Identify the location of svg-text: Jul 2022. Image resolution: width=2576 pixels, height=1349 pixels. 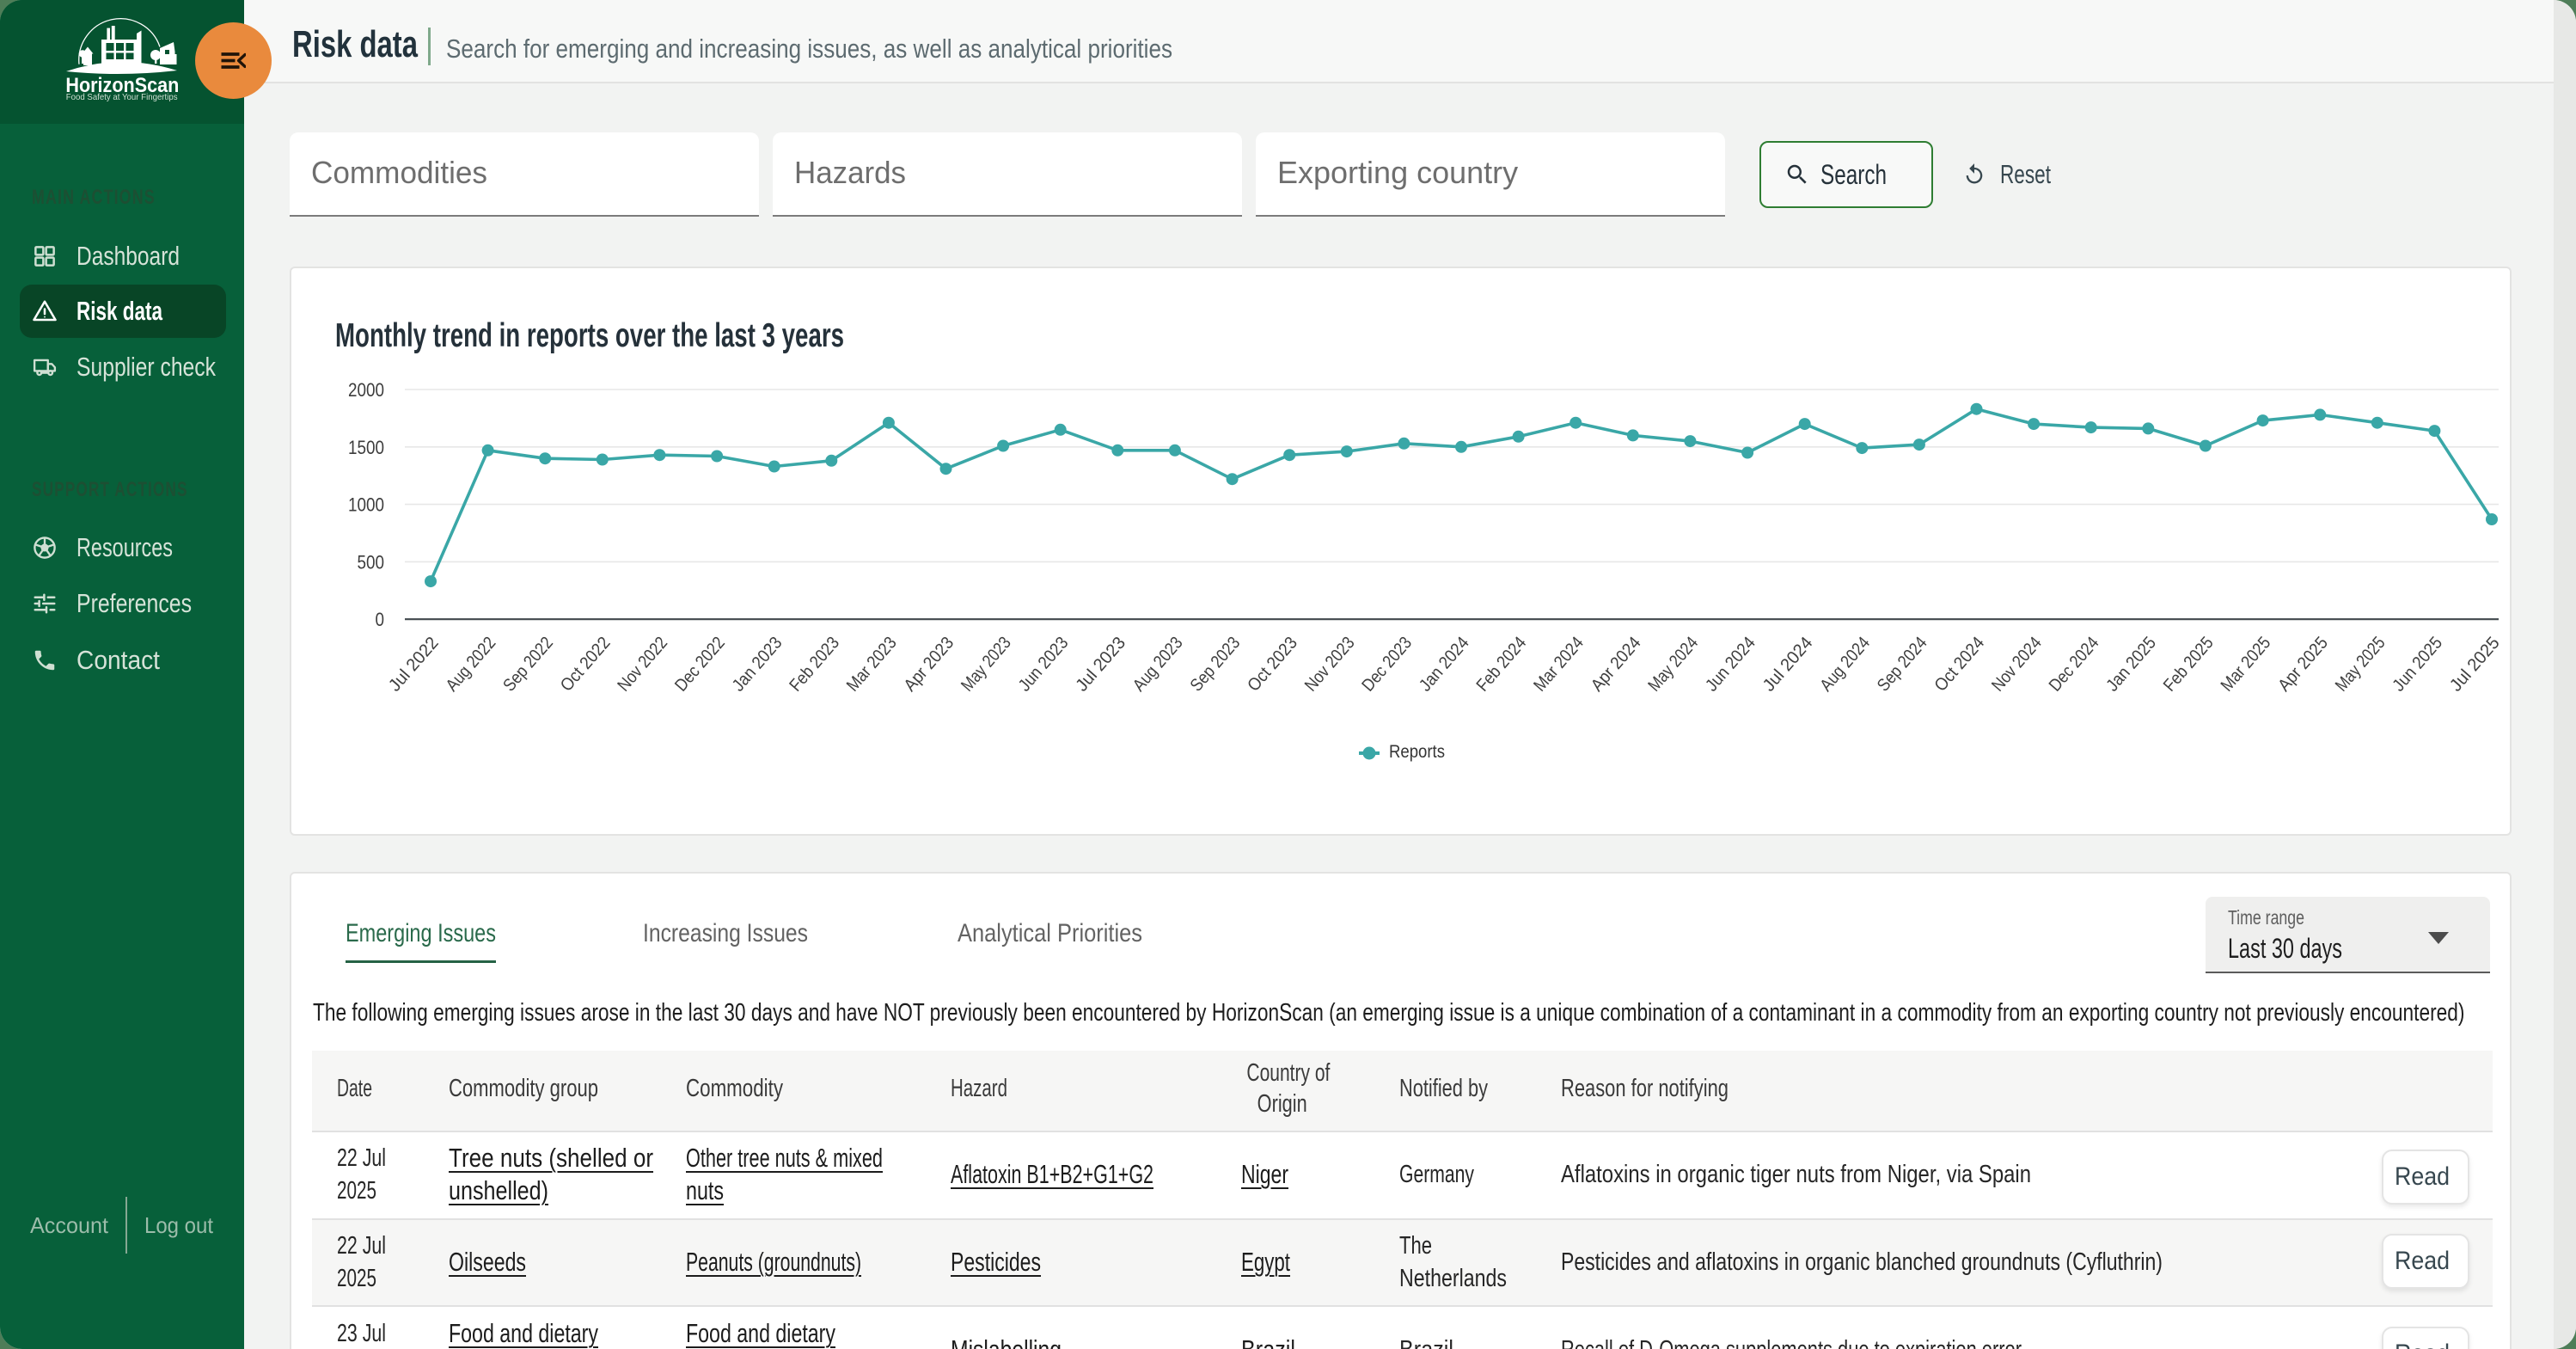
(414, 664).